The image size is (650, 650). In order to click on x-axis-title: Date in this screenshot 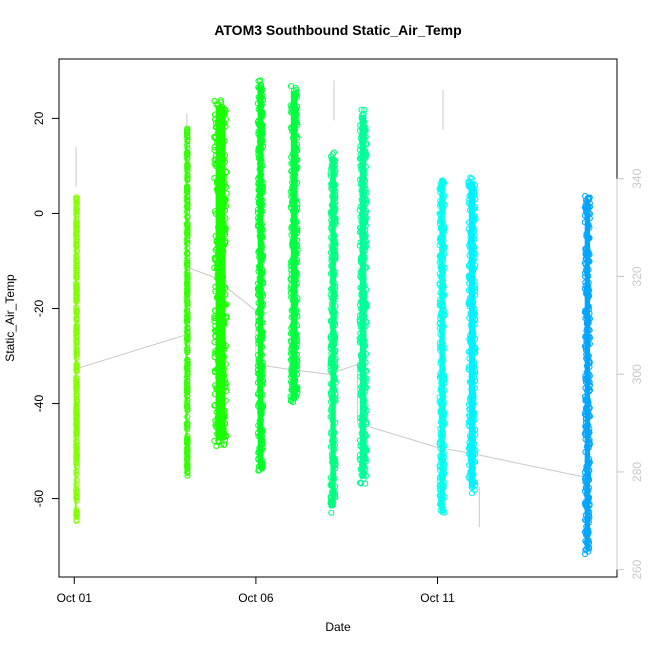, I will do `click(338, 627)`.